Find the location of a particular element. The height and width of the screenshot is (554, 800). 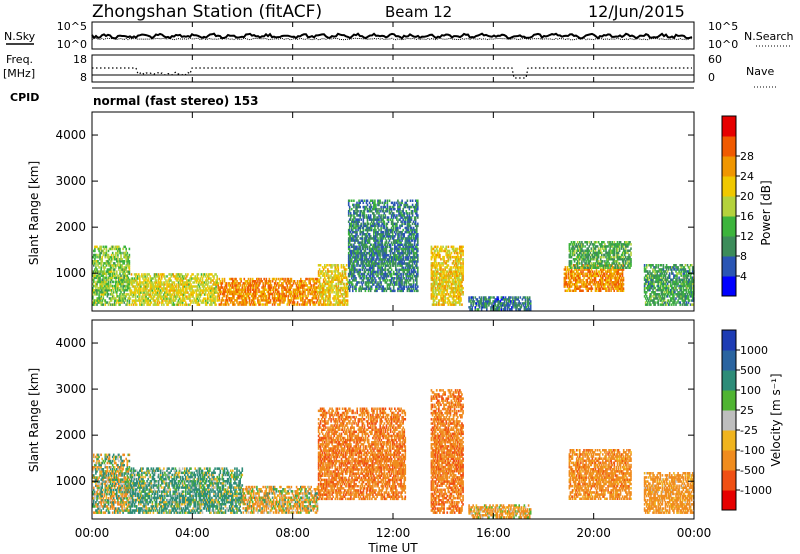

beam-title: Beam 12 is located at coordinates (418, 12).